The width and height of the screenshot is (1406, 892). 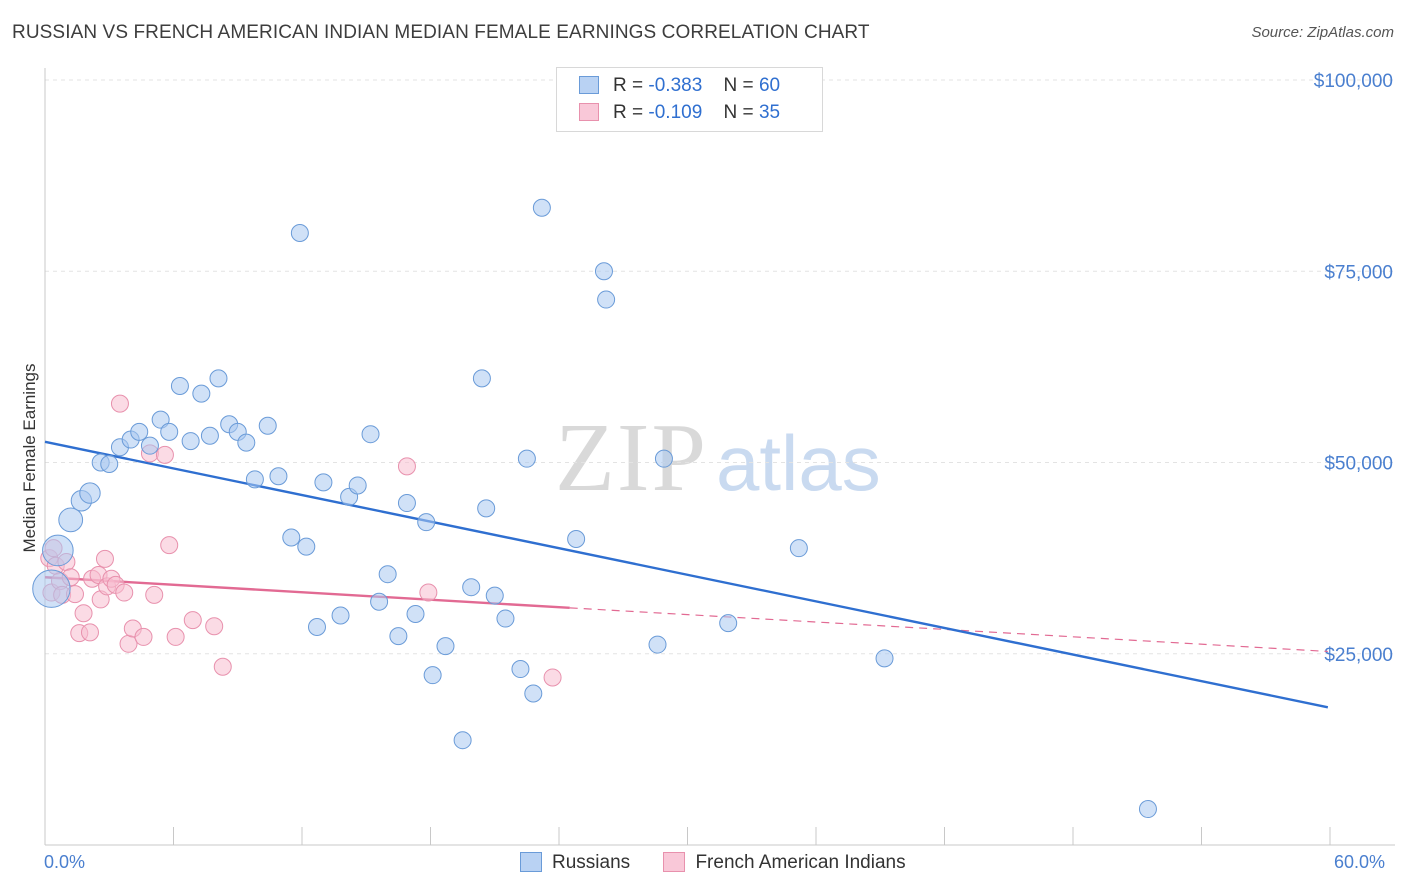 I want to click on legend-r-value-russians: -0.383, so click(x=675, y=85).